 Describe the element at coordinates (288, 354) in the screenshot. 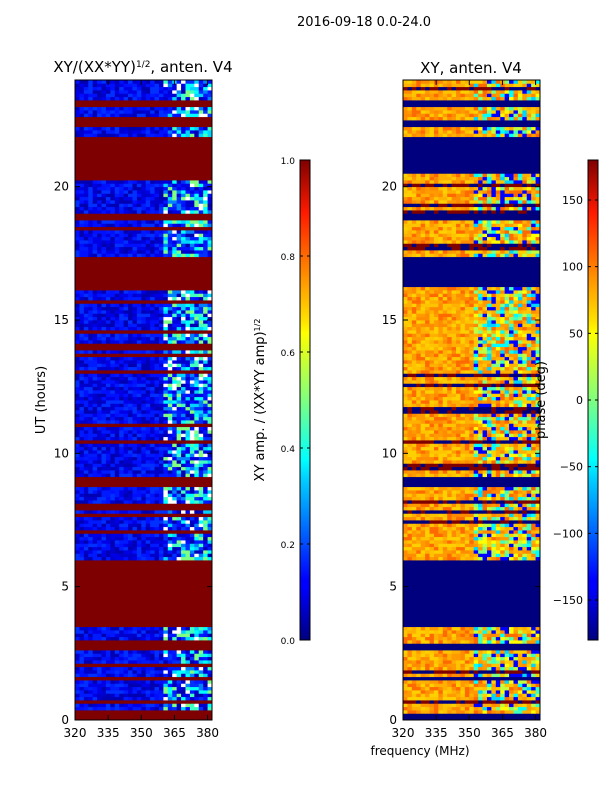

I see `colorbar-tick-label: 0.6` at that location.